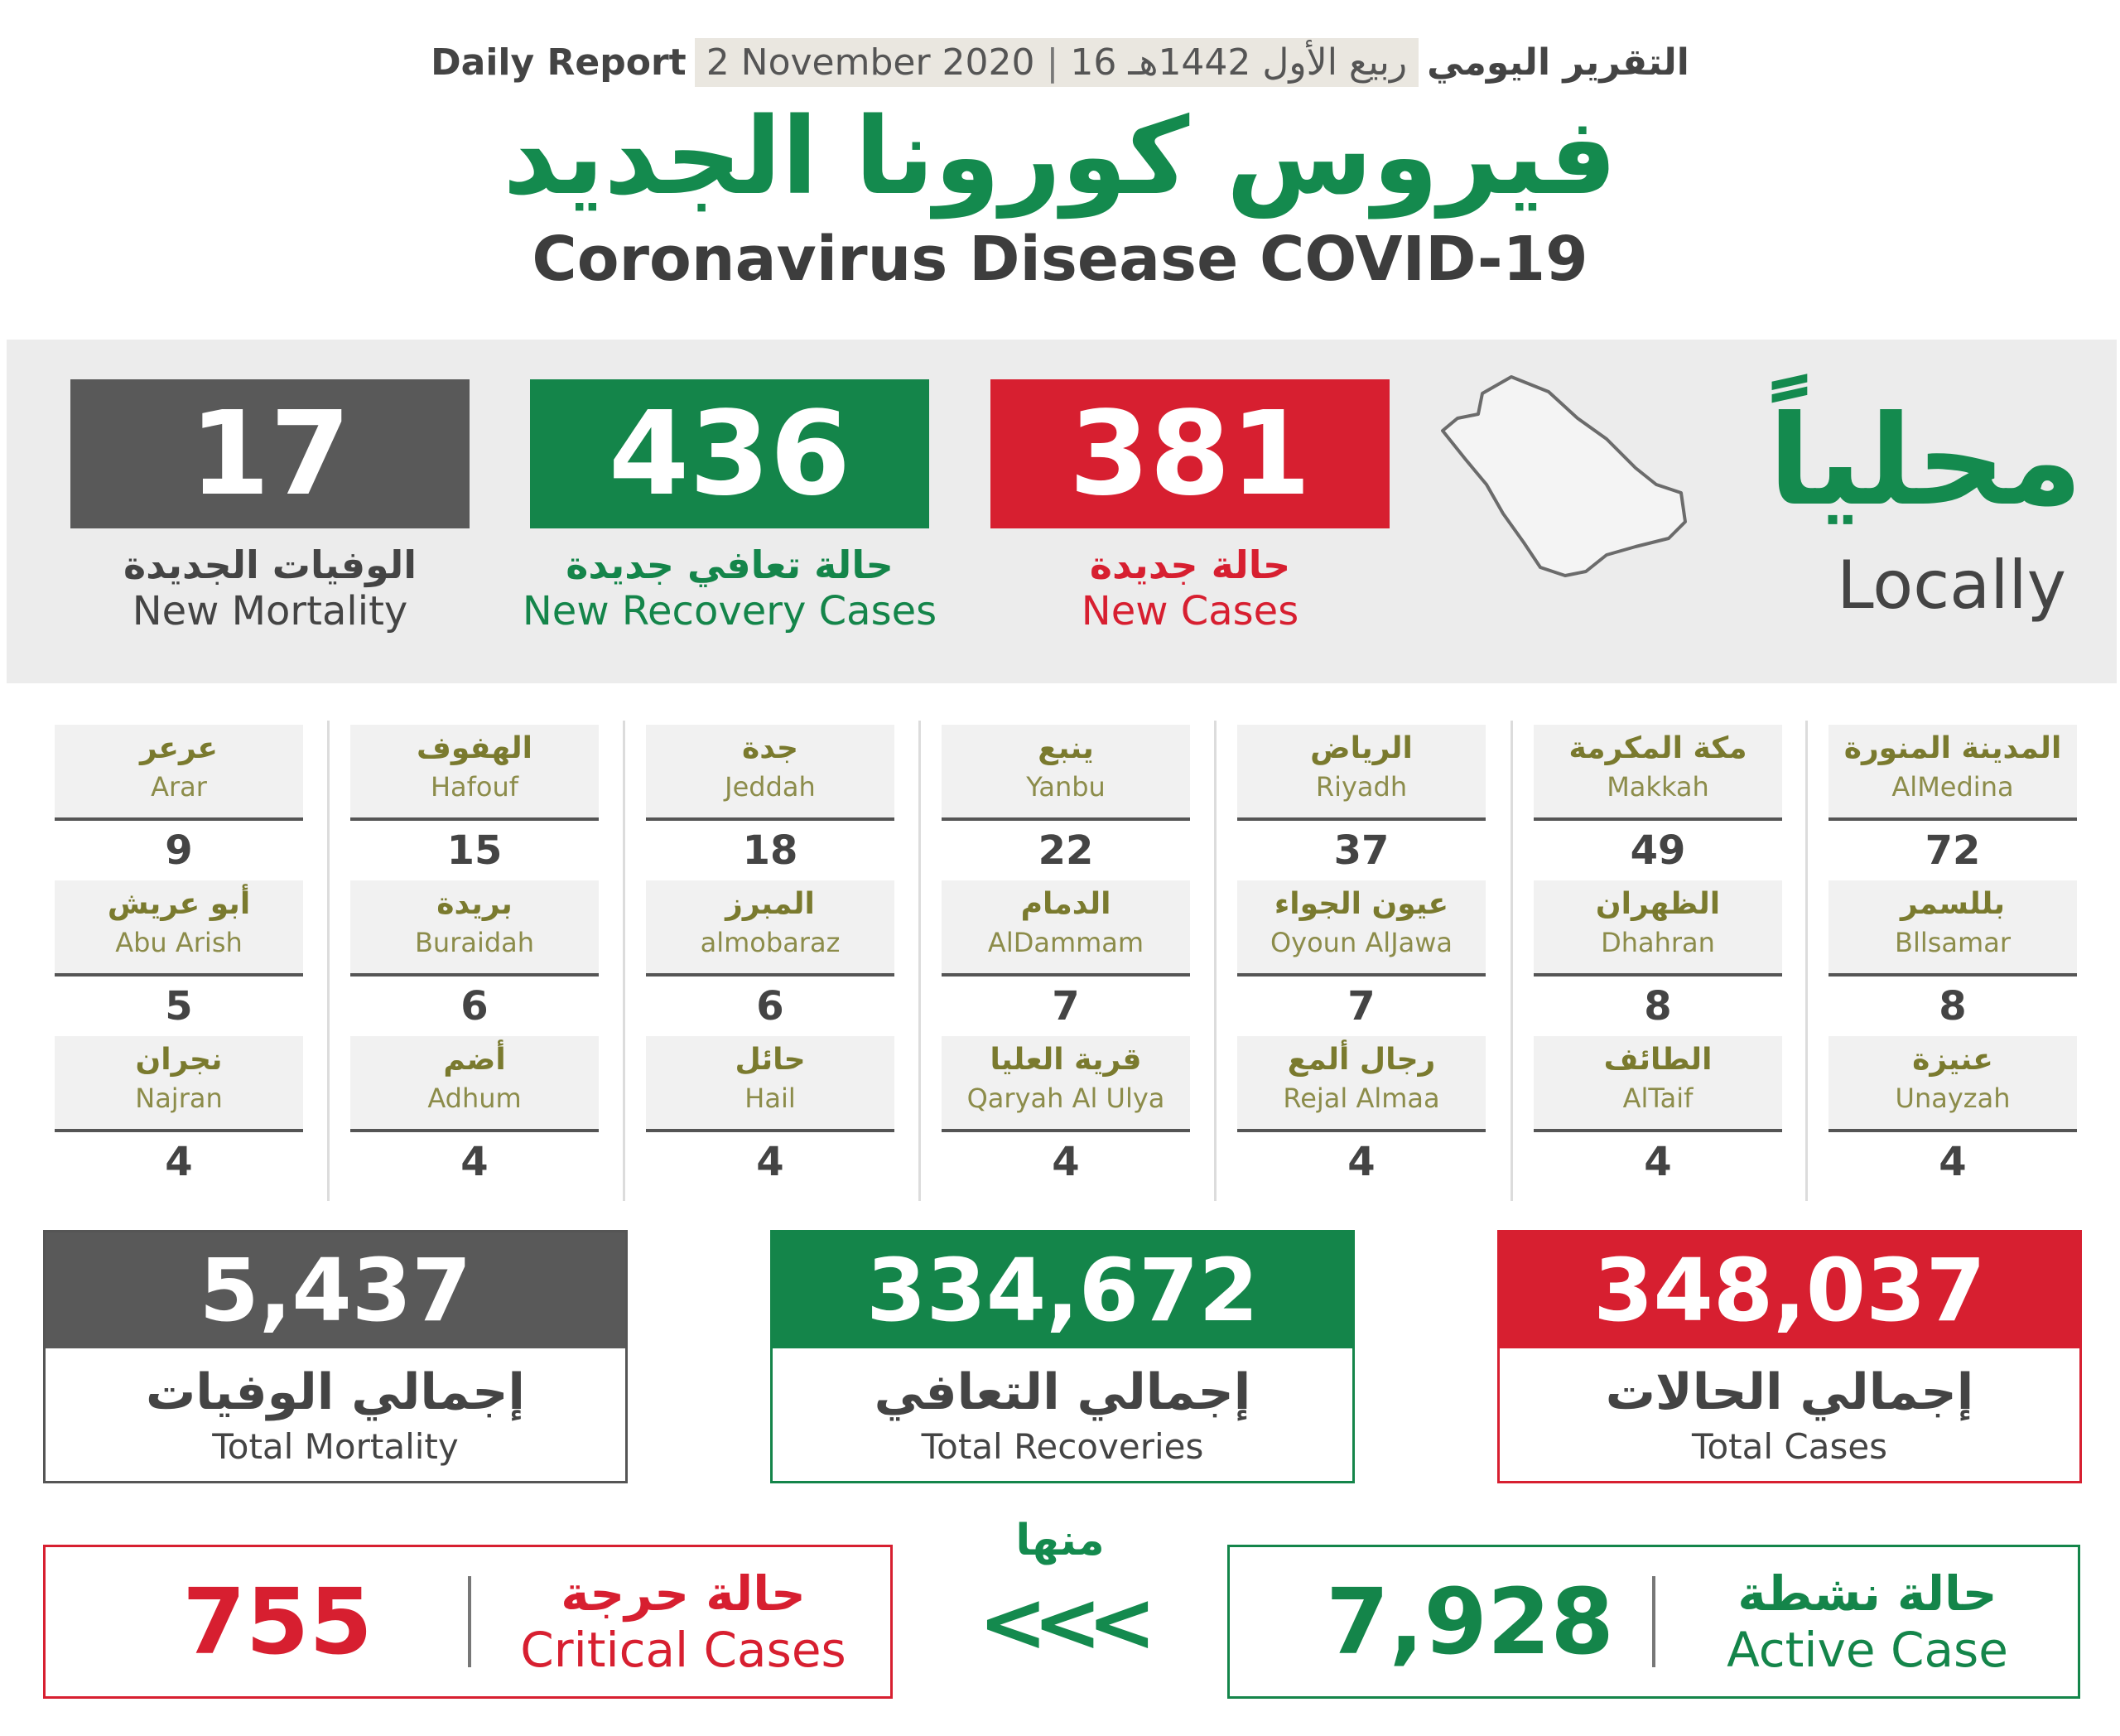 Image resolution: width=2120 pixels, height=1736 pixels. I want to click on city-count: 9, so click(179, 851).